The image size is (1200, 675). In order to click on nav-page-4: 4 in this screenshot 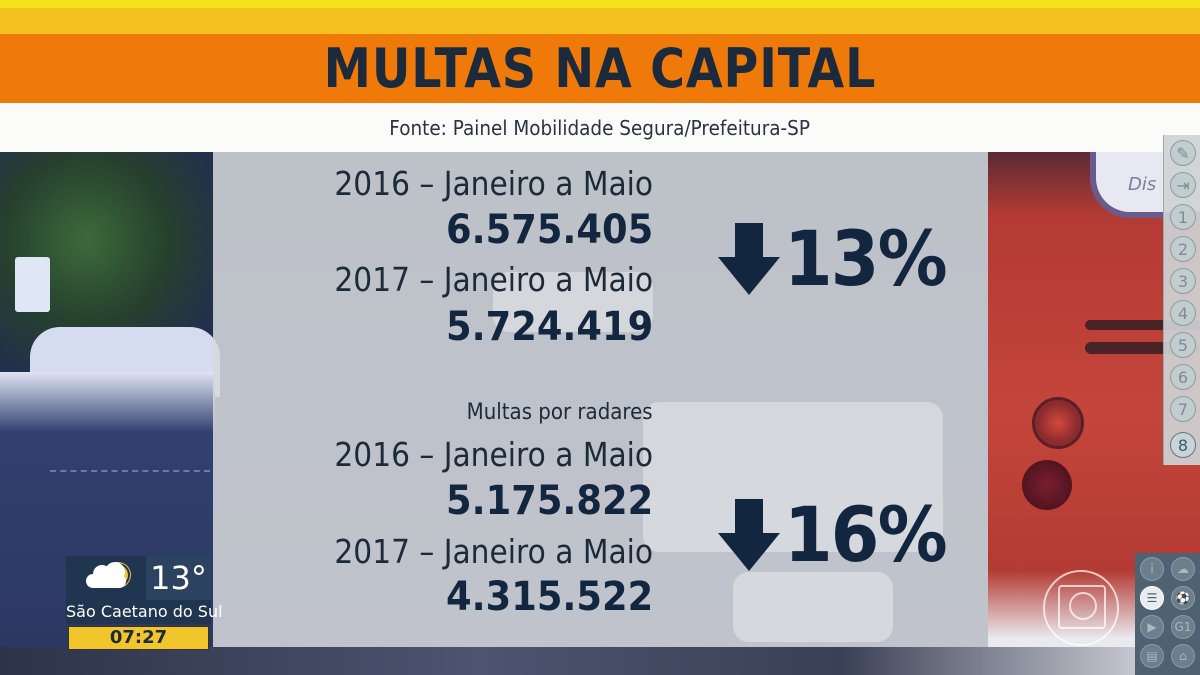, I will do `click(1183, 313)`.